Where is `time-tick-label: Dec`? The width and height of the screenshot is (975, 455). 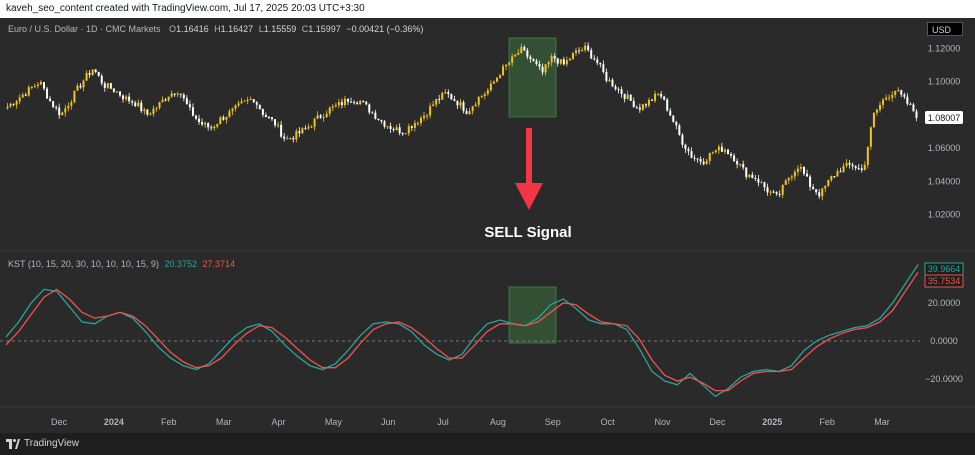 time-tick-label: Dec is located at coordinates (59, 422).